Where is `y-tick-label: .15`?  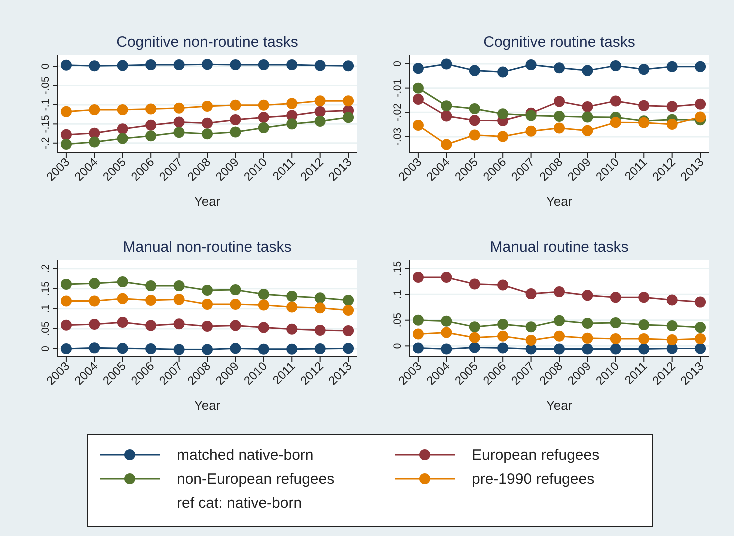 y-tick-label: .15 is located at coordinates (398, 268).